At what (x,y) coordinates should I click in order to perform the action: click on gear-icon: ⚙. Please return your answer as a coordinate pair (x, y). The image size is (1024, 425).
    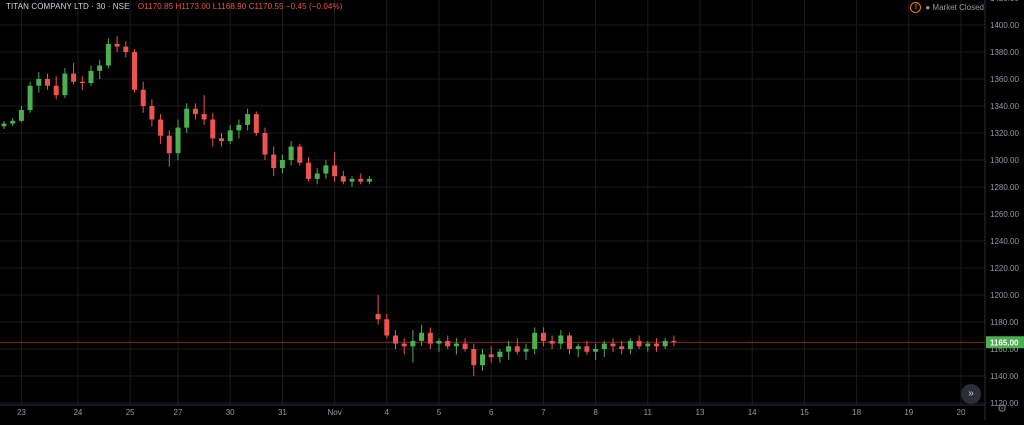
    Looking at the image, I should click on (1002, 409).